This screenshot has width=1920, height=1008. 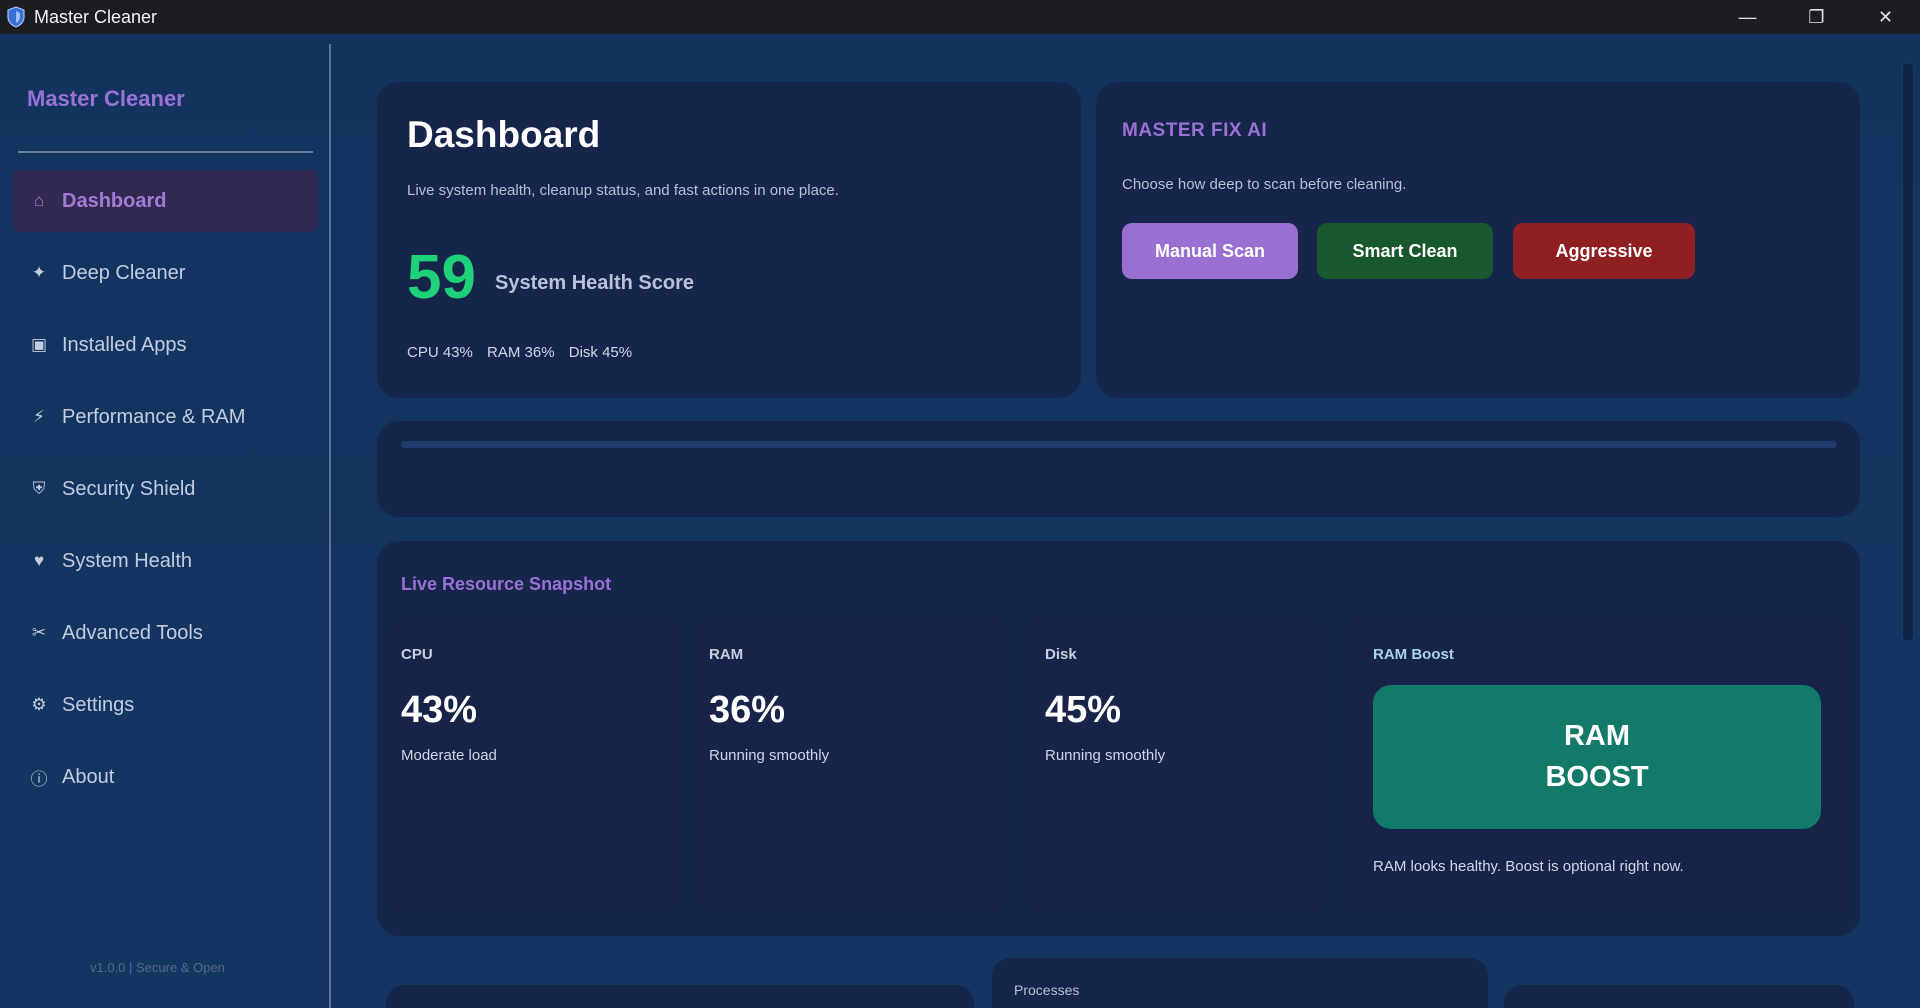 What do you see at coordinates (521, 352) in the screenshot?
I see `ram-stat: RAM 36%` at bounding box center [521, 352].